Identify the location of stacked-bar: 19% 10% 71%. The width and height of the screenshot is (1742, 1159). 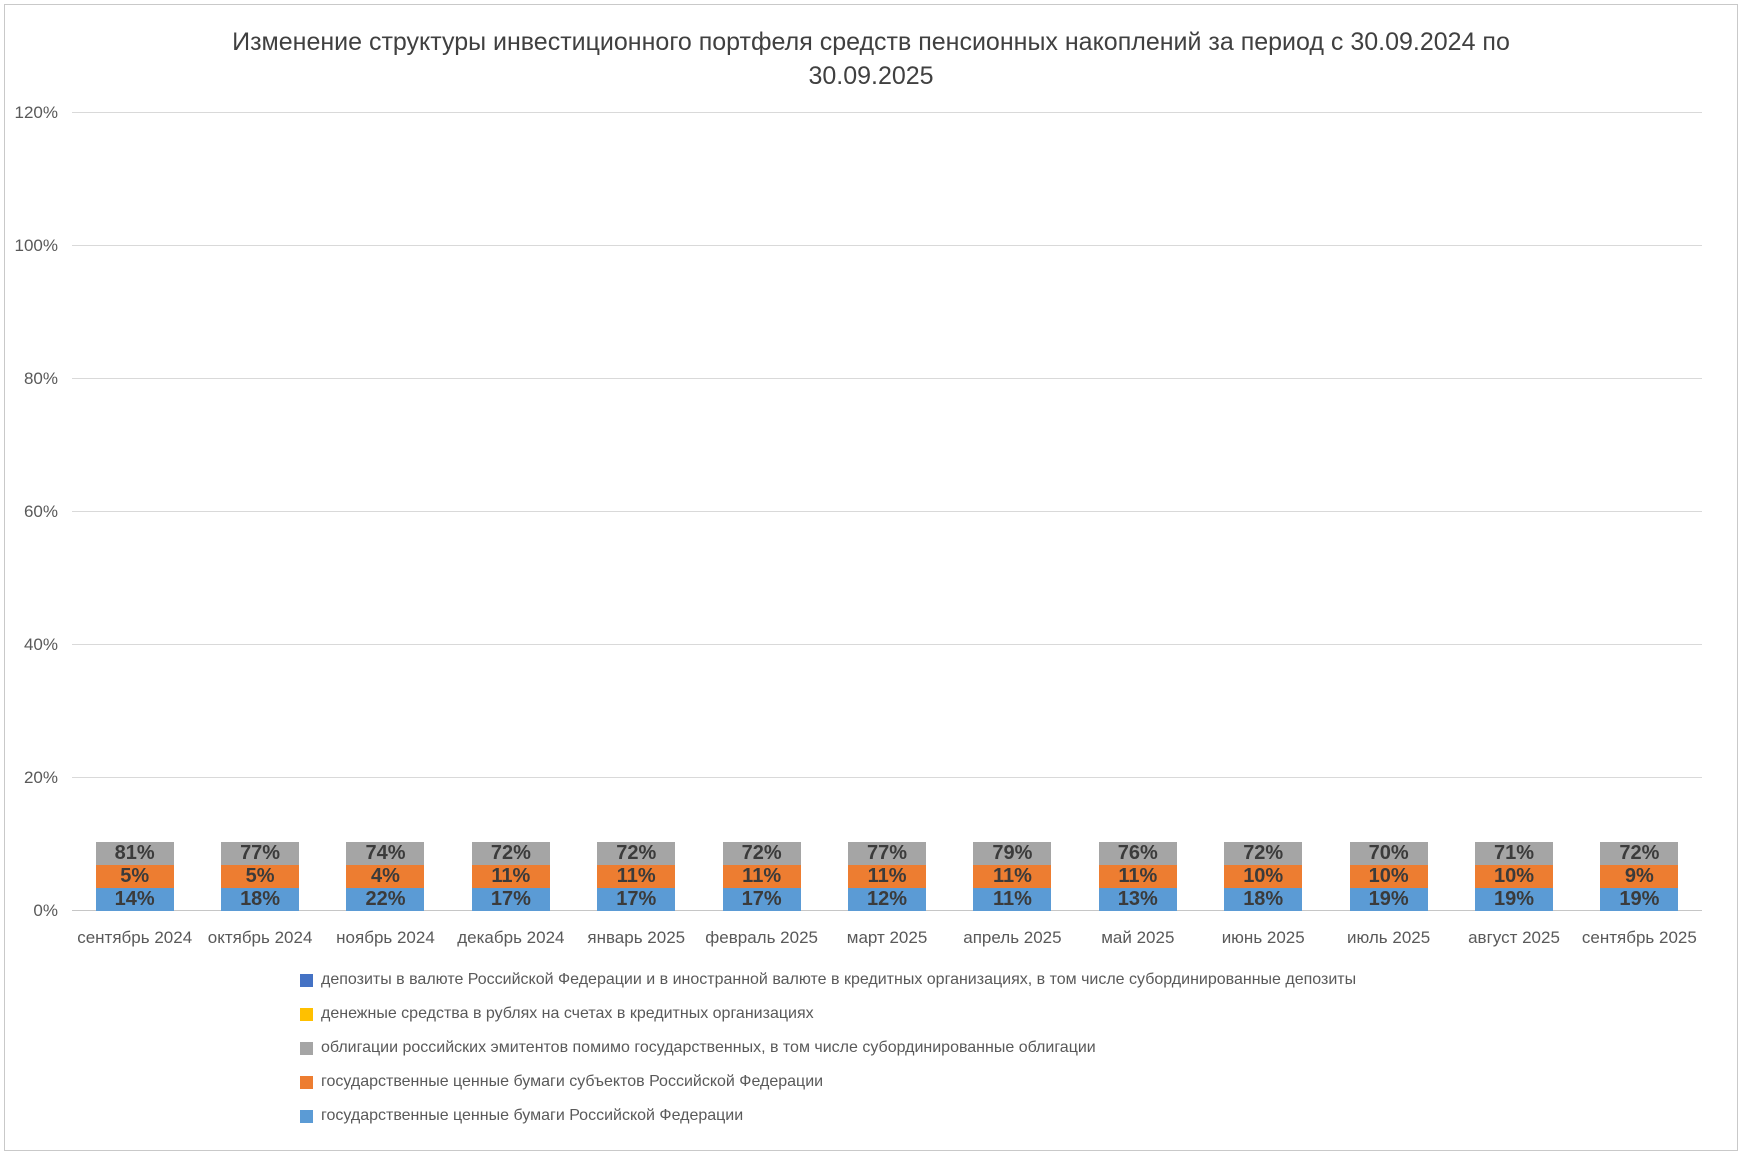
(1513, 876).